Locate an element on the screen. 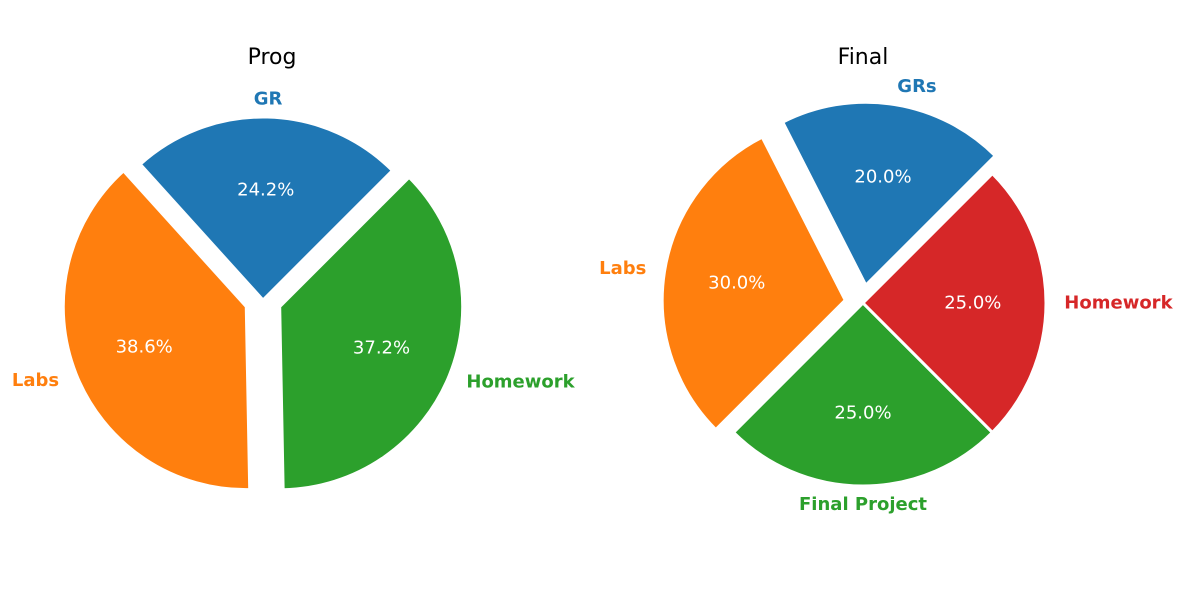  slice-label-grs: GRs is located at coordinates (916, 86).